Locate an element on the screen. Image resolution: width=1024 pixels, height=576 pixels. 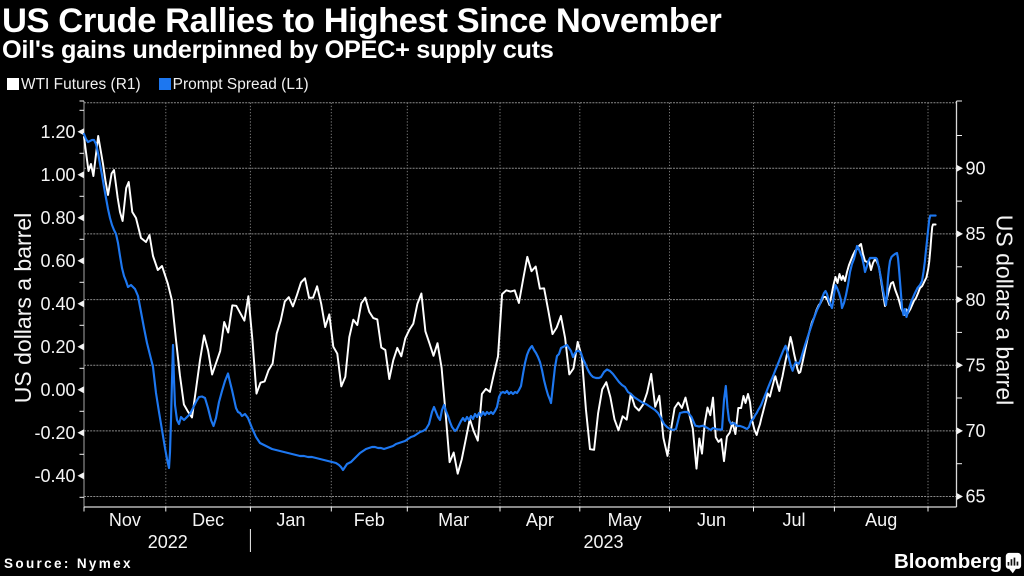
svg-text: Dec is located at coordinates (208, 520).